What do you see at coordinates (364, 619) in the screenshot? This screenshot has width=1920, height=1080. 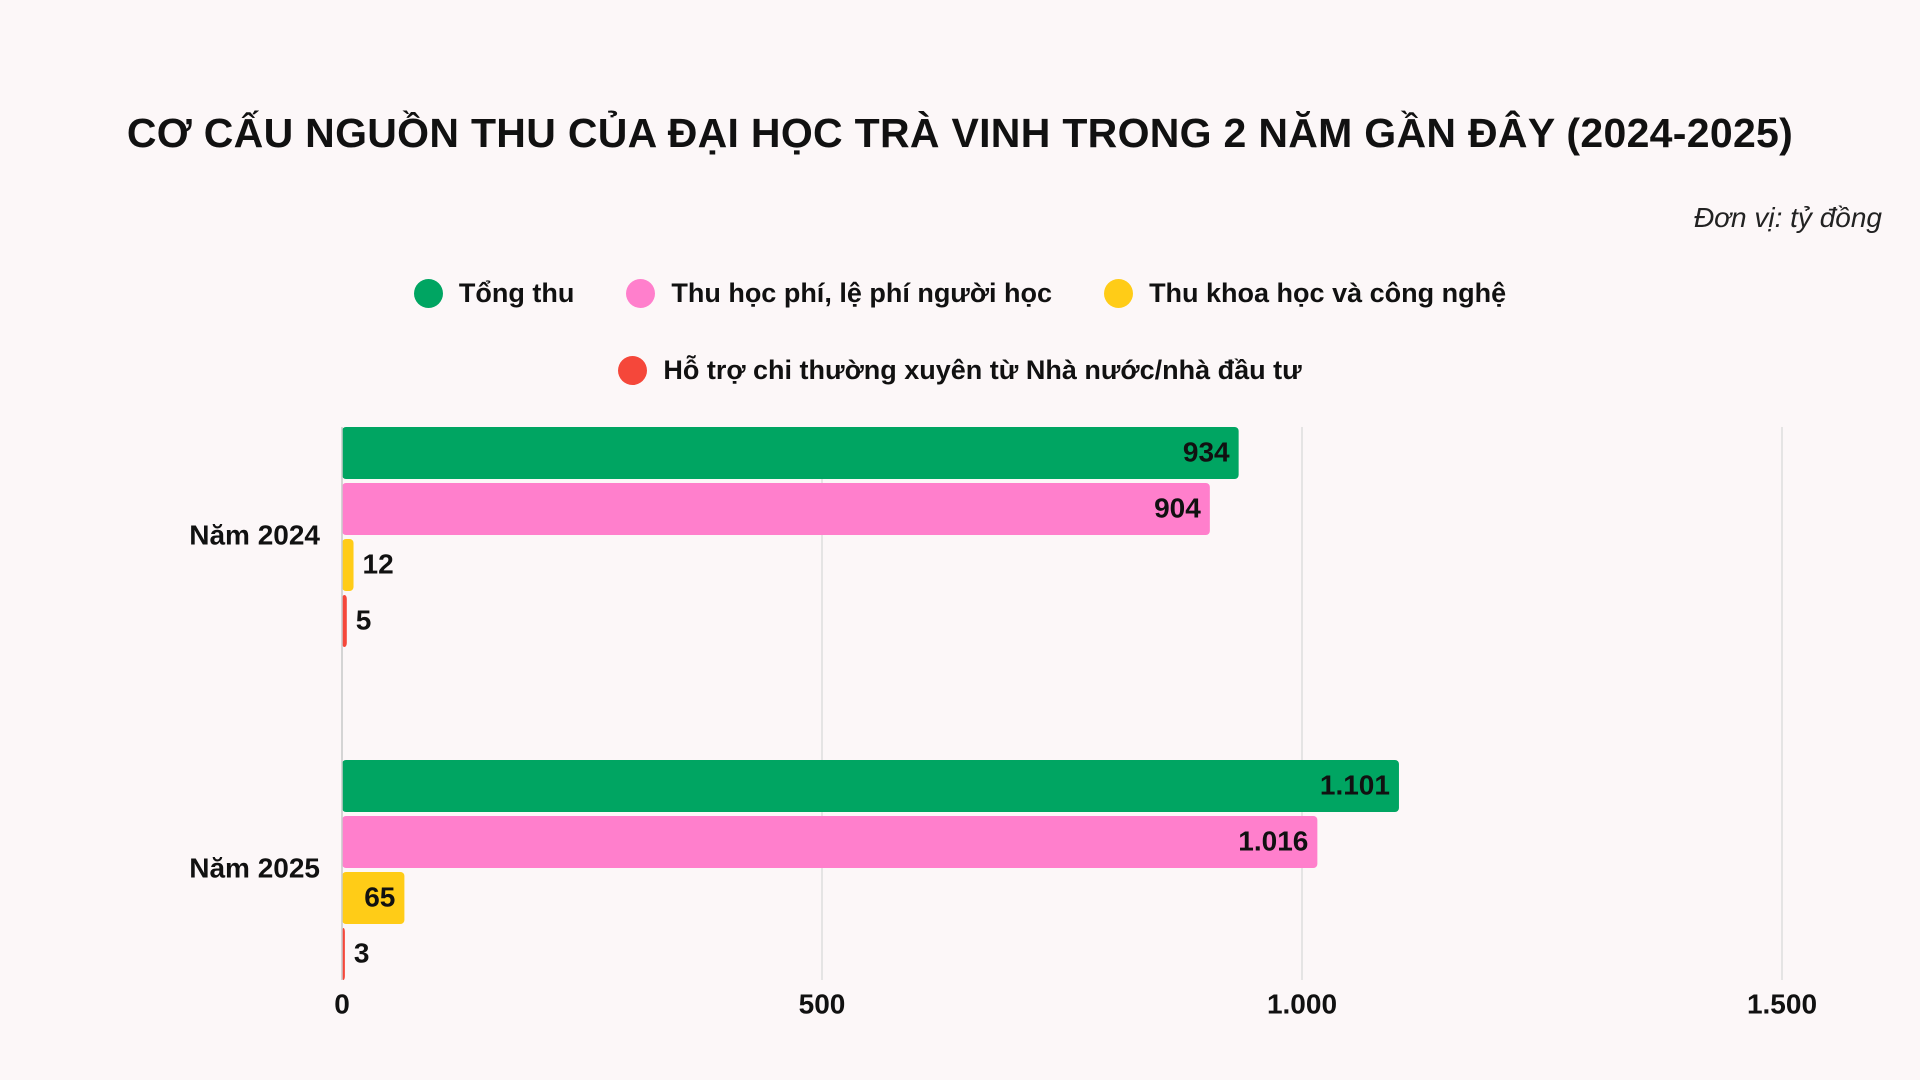 I see `value-label: 5` at bounding box center [364, 619].